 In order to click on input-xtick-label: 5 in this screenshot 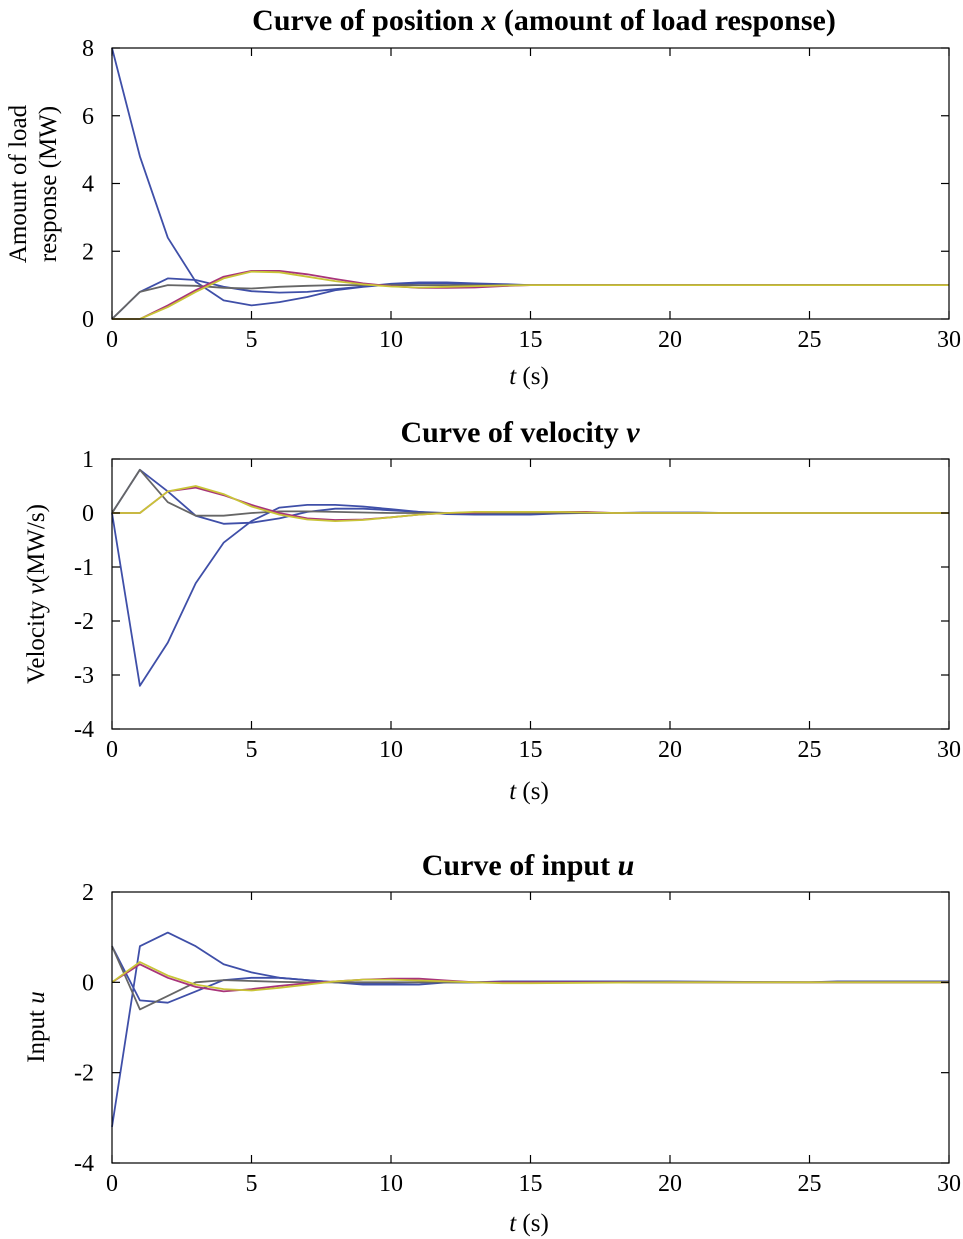, I will do `click(252, 1184)`.